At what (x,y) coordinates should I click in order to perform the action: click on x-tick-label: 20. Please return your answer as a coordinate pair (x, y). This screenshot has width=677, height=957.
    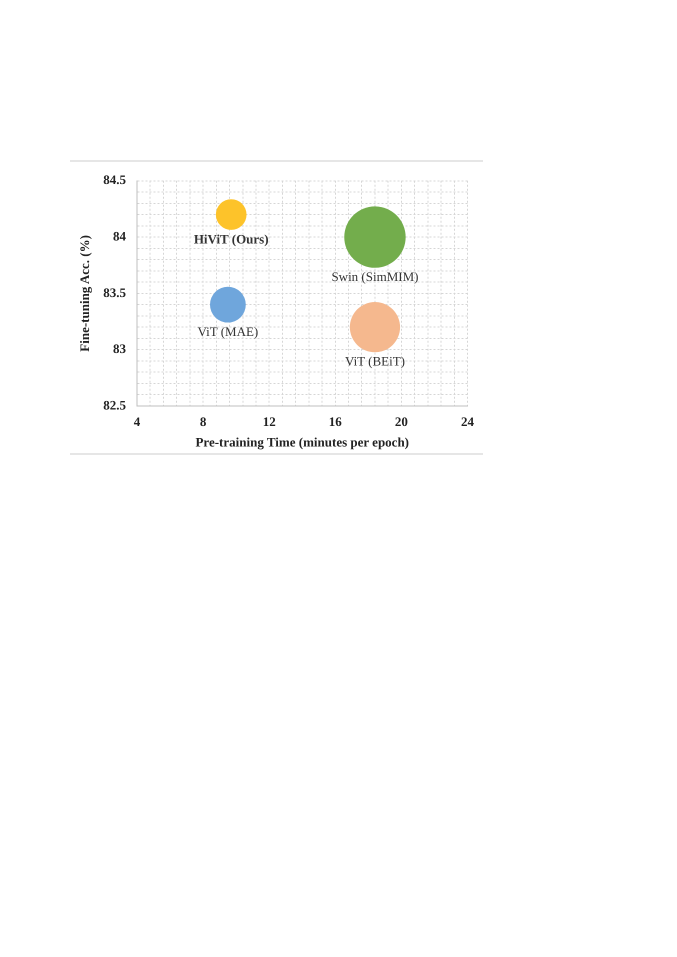
    Looking at the image, I should click on (401, 422).